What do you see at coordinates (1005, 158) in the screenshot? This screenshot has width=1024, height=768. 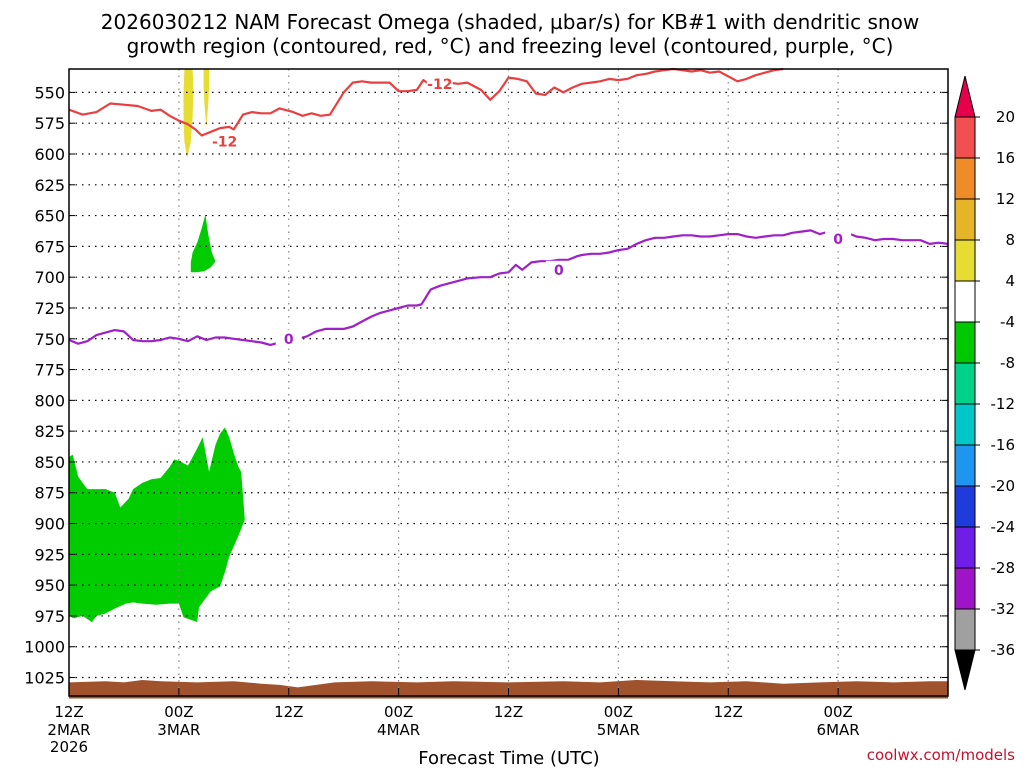 I see `colorbar-label: 16` at bounding box center [1005, 158].